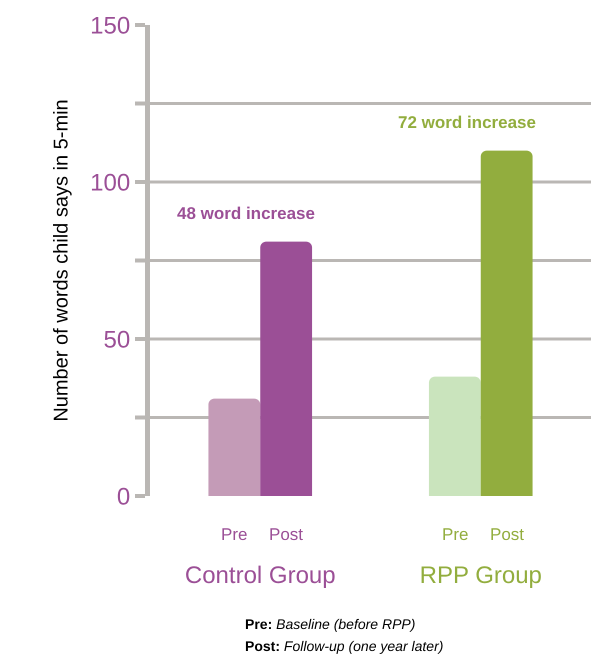 This screenshot has height=659, width=616. I want to click on text: Pre: Baseline (before RPP), so click(330, 624).